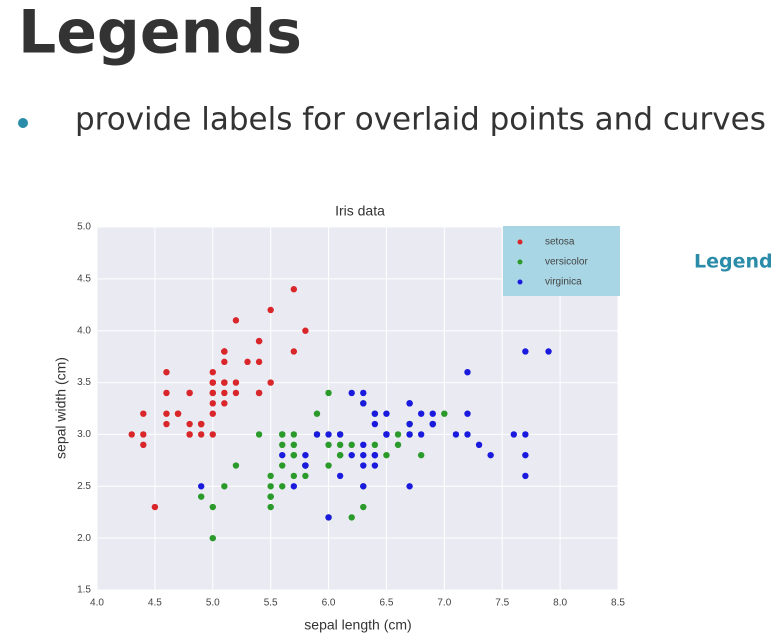 The image size is (778, 640). Describe the element at coordinates (618, 603) in the screenshot. I see `x-tick-label: 8.5` at that location.